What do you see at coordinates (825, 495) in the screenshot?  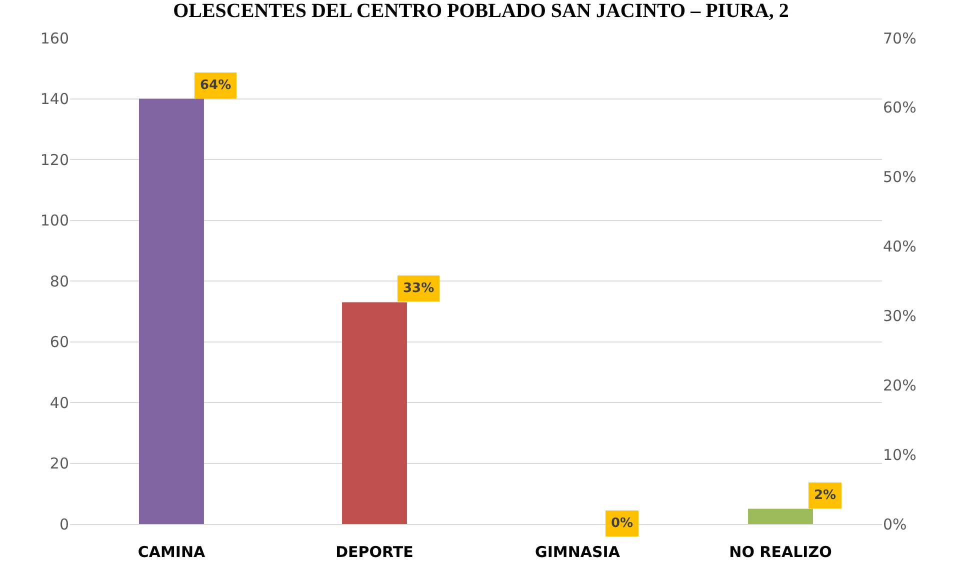 I see `annotation: 2%` at bounding box center [825, 495].